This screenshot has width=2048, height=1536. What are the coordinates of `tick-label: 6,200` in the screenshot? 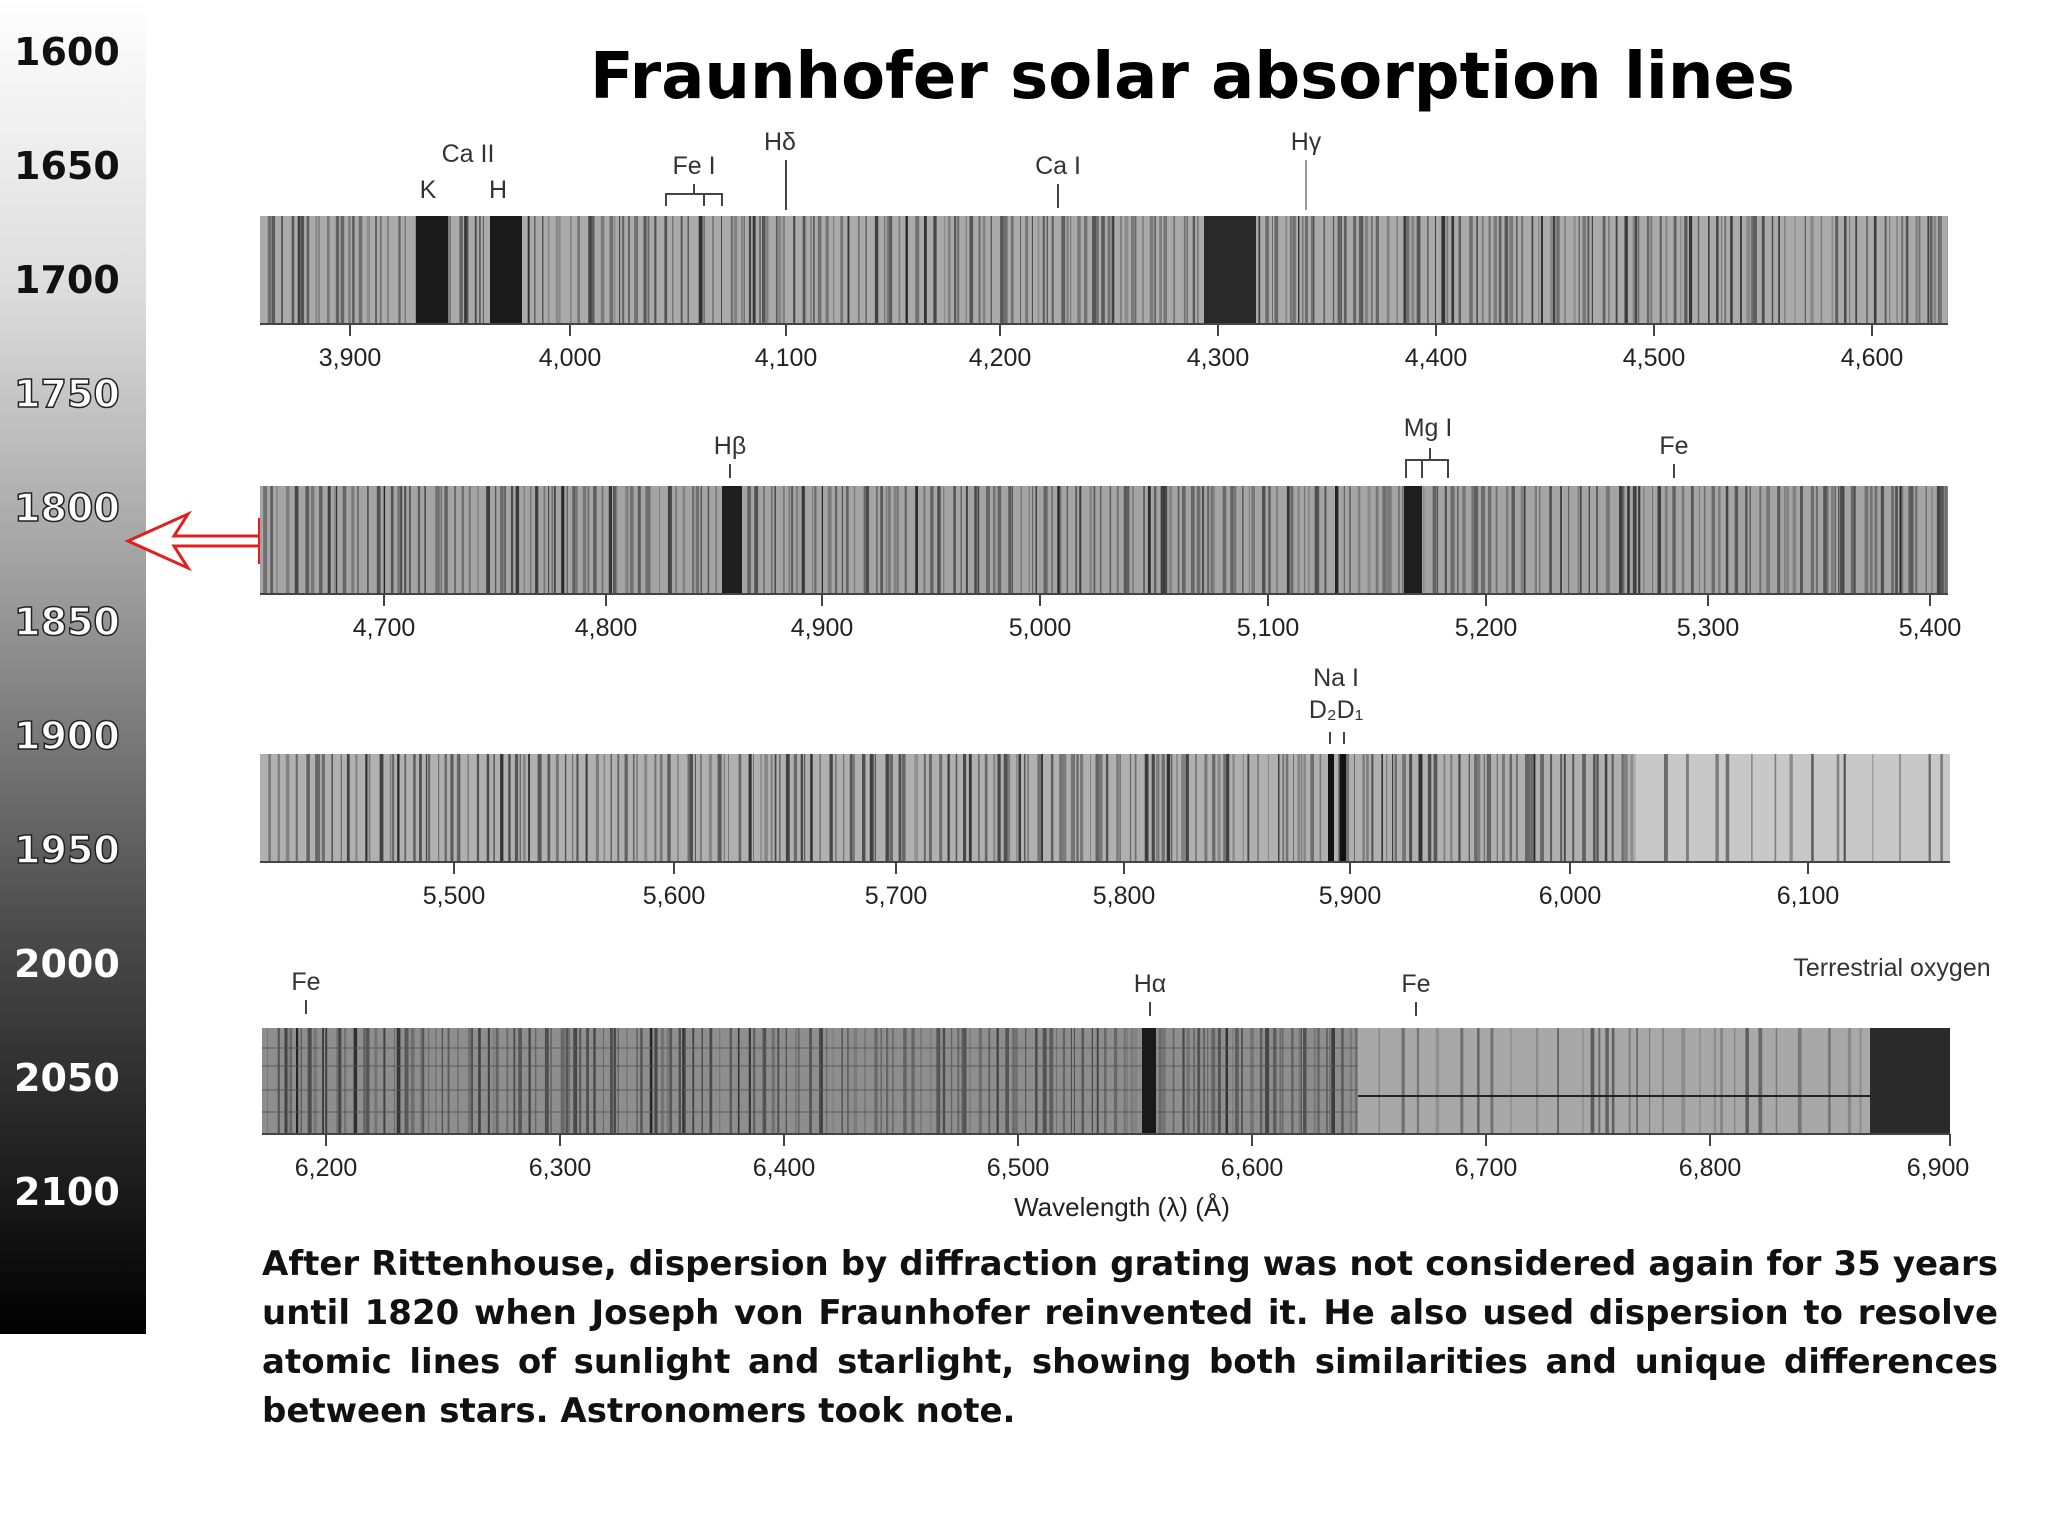 It's located at (326, 1168).